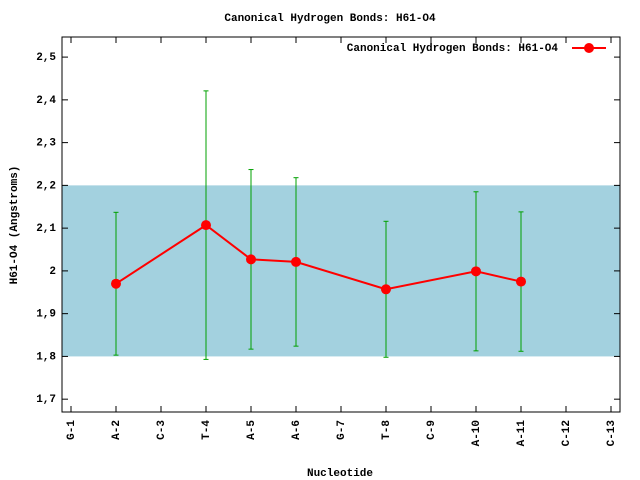 This screenshot has width=640, height=480. What do you see at coordinates (46, 229) in the screenshot?
I see `y-tick-label: 2,1` at bounding box center [46, 229].